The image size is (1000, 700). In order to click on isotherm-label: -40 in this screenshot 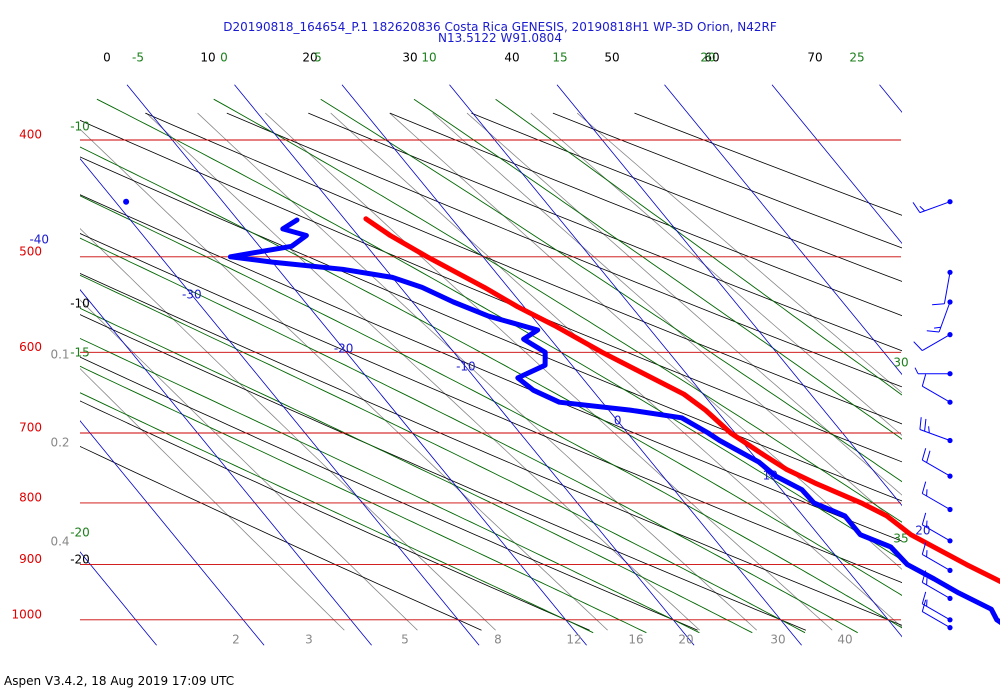, I will do `click(39, 240)`.